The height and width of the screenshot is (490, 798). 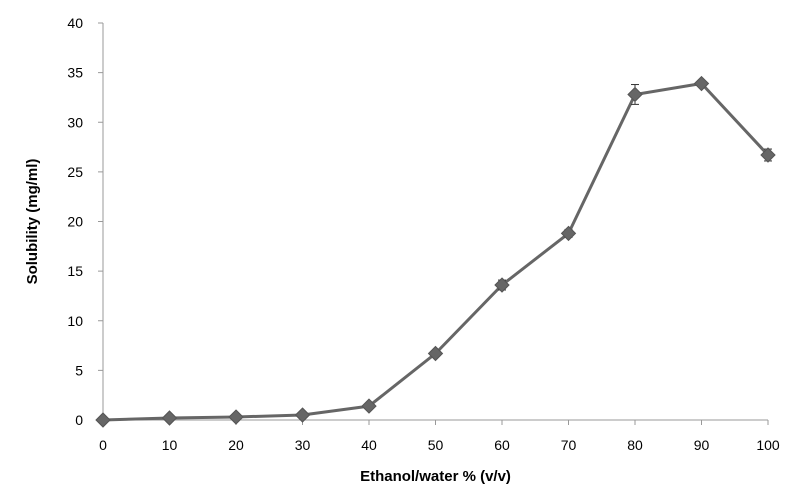 I want to click on y-tick-label: 20, so click(x=75, y=222).